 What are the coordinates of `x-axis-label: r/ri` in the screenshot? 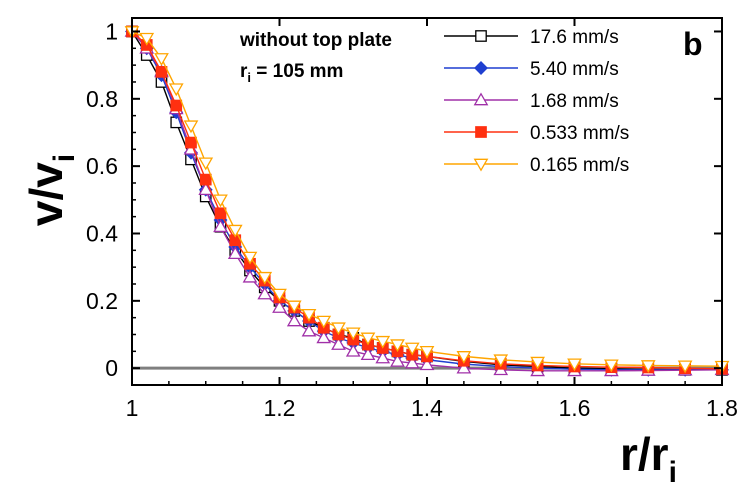 It's located at (648, 458).